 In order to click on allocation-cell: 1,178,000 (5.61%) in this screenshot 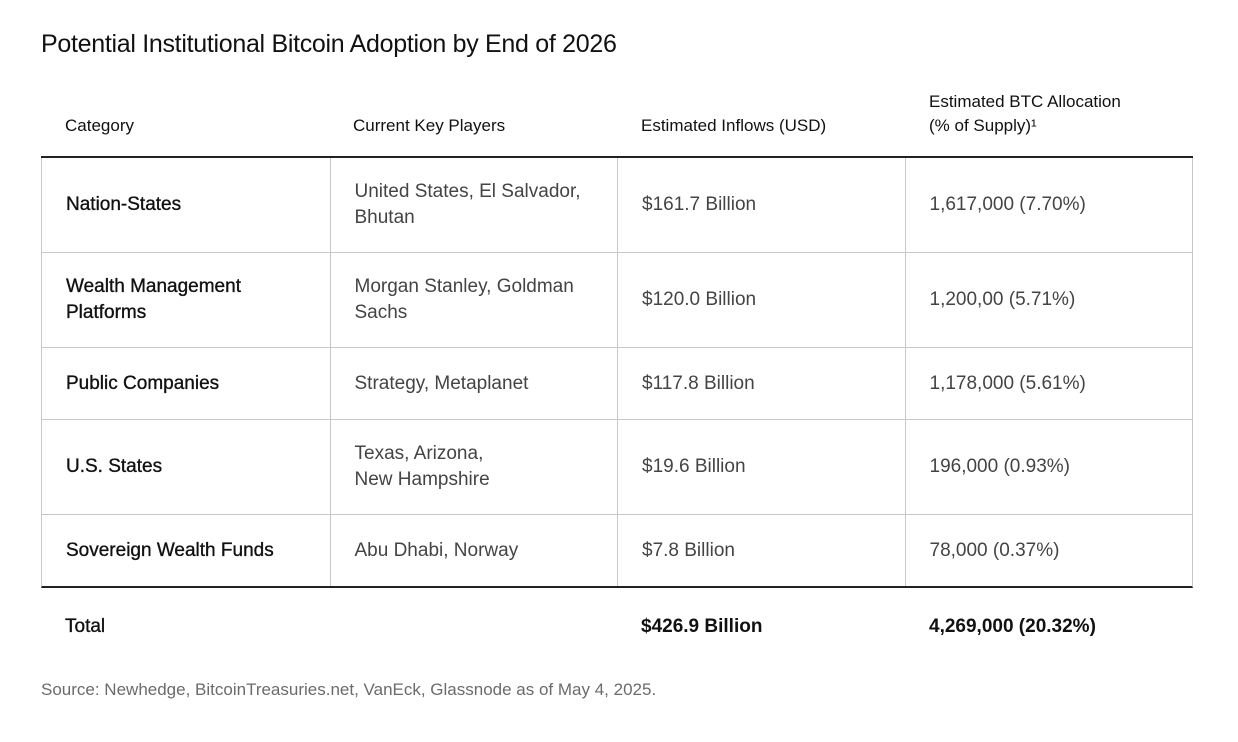, I will do `click(1048, 383)`.